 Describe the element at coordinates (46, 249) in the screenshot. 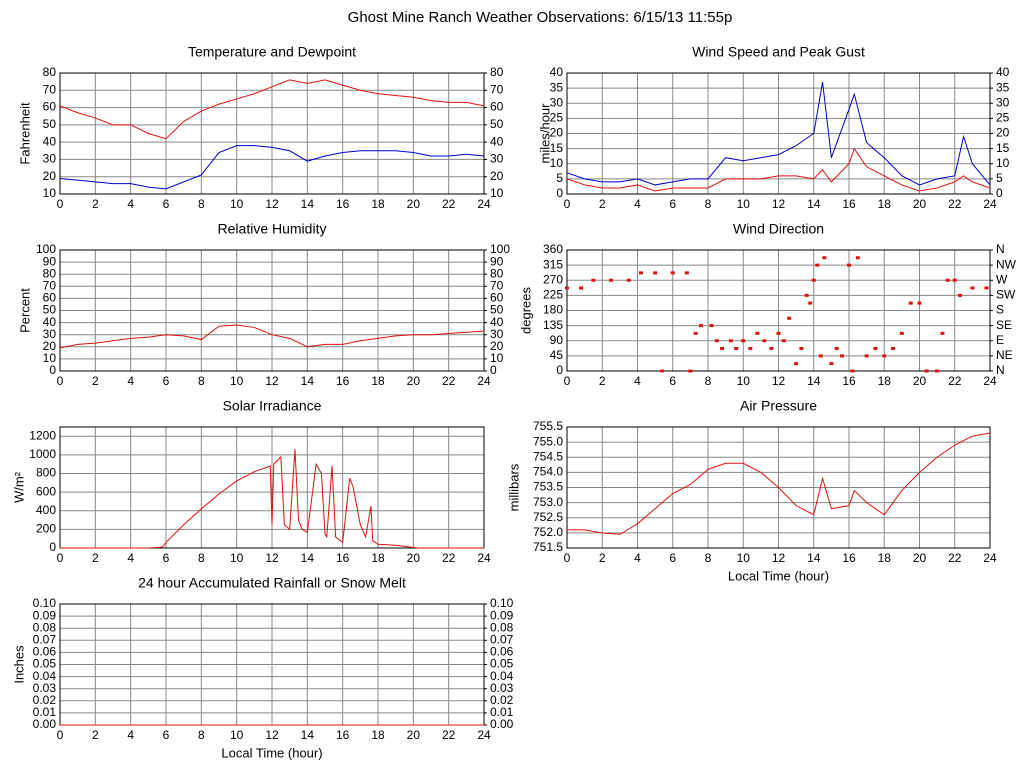

I see `y-tick-label: 100` at that location.